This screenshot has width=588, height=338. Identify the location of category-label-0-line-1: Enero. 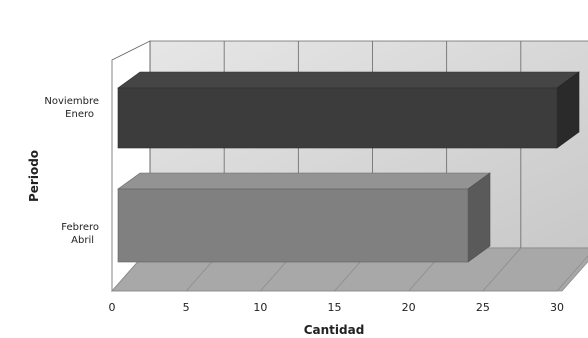
(79, 114).